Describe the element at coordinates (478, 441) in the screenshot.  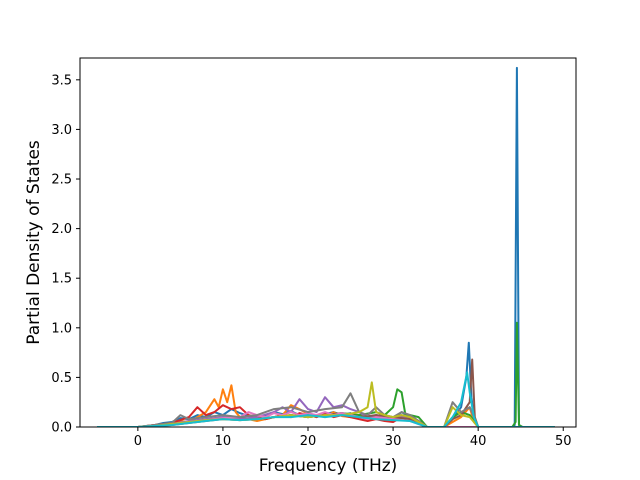
I see `x-tick-label: 40` at that location.